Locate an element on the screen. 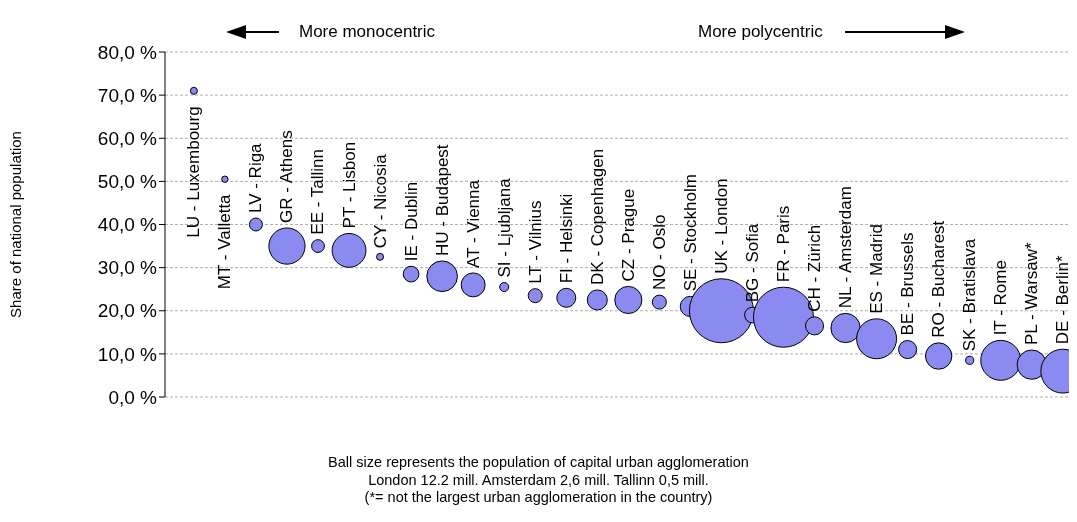 The image size is (1077, 522). y-tick-label: 70,0 % is located at coordinates (127, 95).